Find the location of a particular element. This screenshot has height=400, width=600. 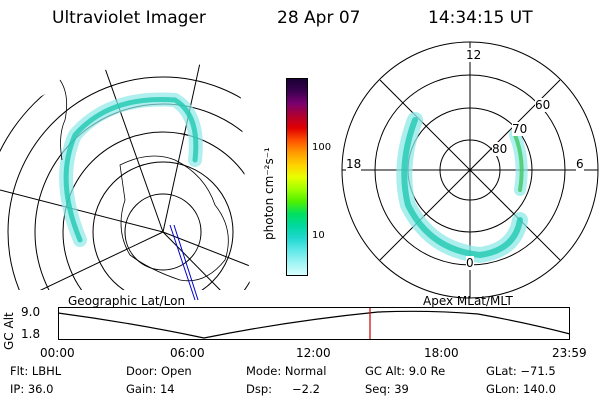

filter-status: Flt: LBHL is located at coordinates (36, 371).